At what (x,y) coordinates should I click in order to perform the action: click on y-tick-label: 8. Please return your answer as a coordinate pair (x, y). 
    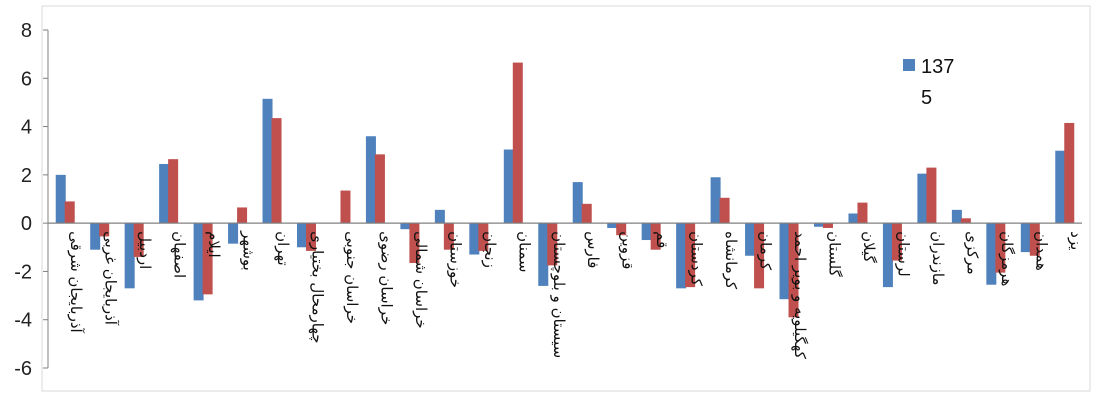
    Looking at the image, I should click on (26, 31).